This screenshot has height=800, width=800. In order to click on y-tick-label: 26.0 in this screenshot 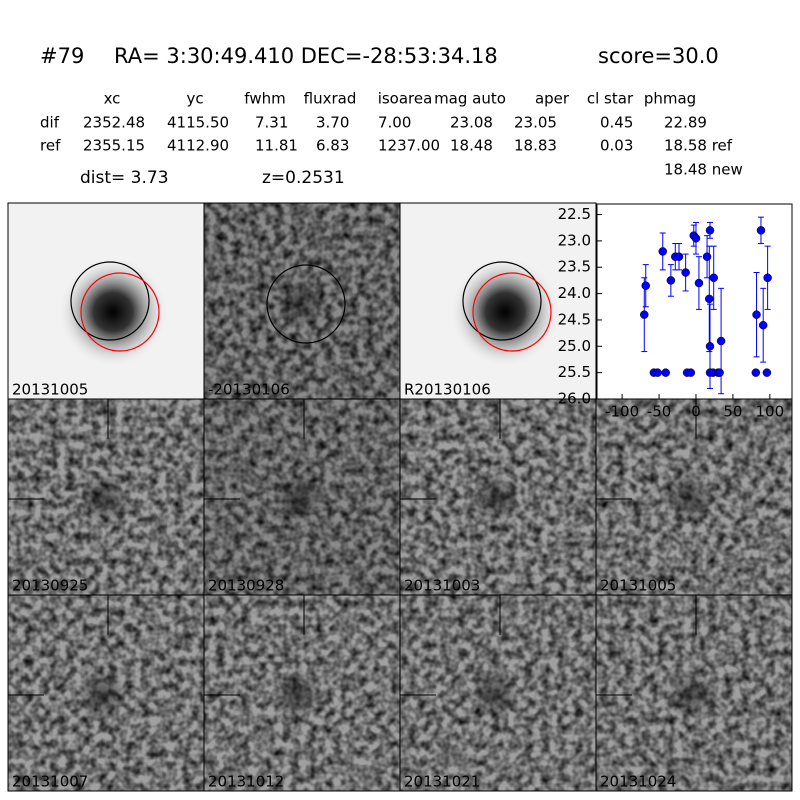, I will do `click(574, 399)`.